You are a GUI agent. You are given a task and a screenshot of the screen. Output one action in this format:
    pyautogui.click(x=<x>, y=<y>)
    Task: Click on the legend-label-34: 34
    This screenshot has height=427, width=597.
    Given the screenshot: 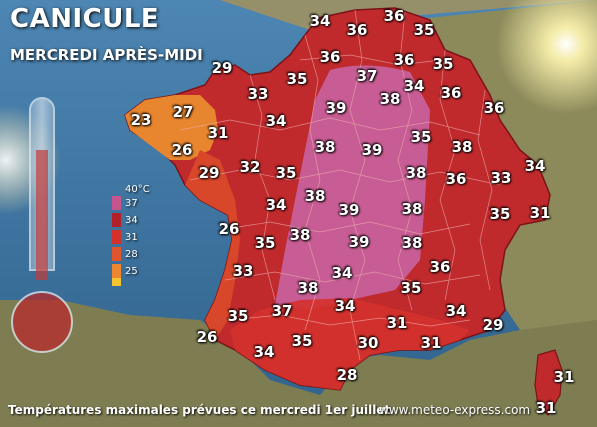 What is the action you would take?
    pyautogui.click(x=131, y=220)
    